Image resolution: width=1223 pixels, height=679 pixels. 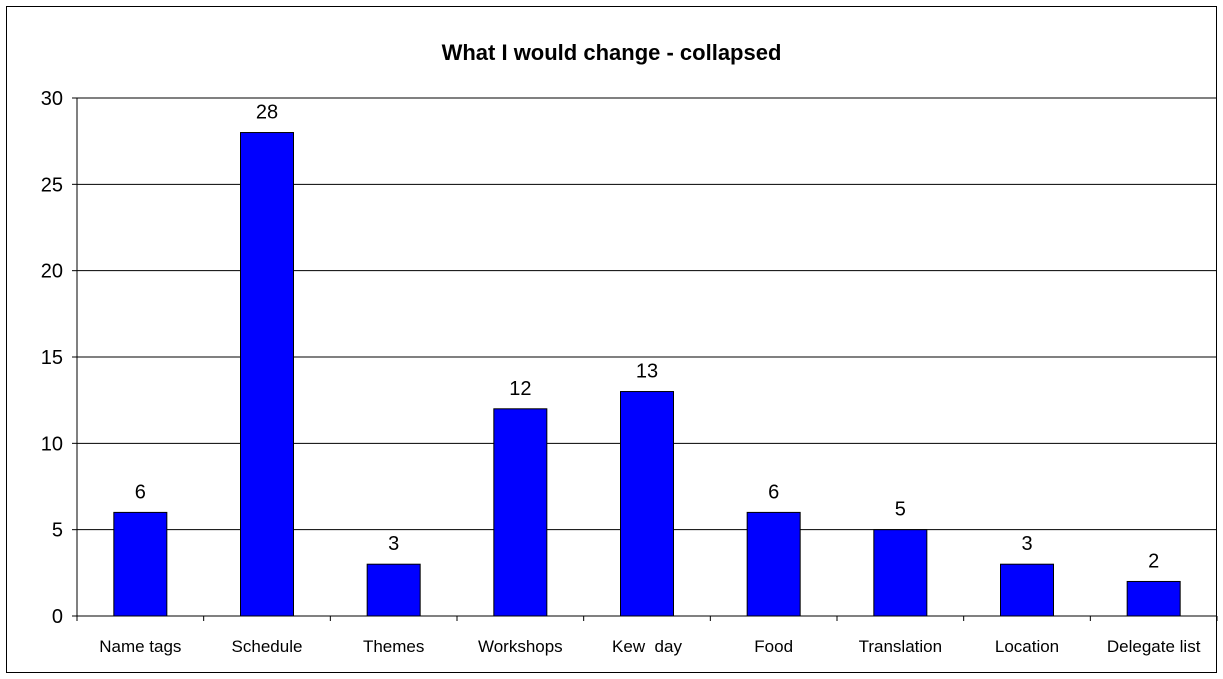 What do you see at coordinates (900, 646) in the screenshot?
I see `x-tick-label: Translation` at bounding box center [900, 646].